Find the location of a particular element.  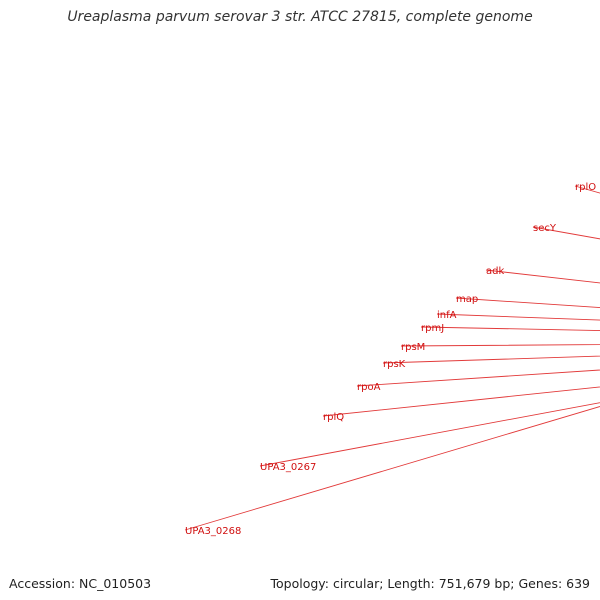

gene-label: rpoA is located at coordinates (369, 387).